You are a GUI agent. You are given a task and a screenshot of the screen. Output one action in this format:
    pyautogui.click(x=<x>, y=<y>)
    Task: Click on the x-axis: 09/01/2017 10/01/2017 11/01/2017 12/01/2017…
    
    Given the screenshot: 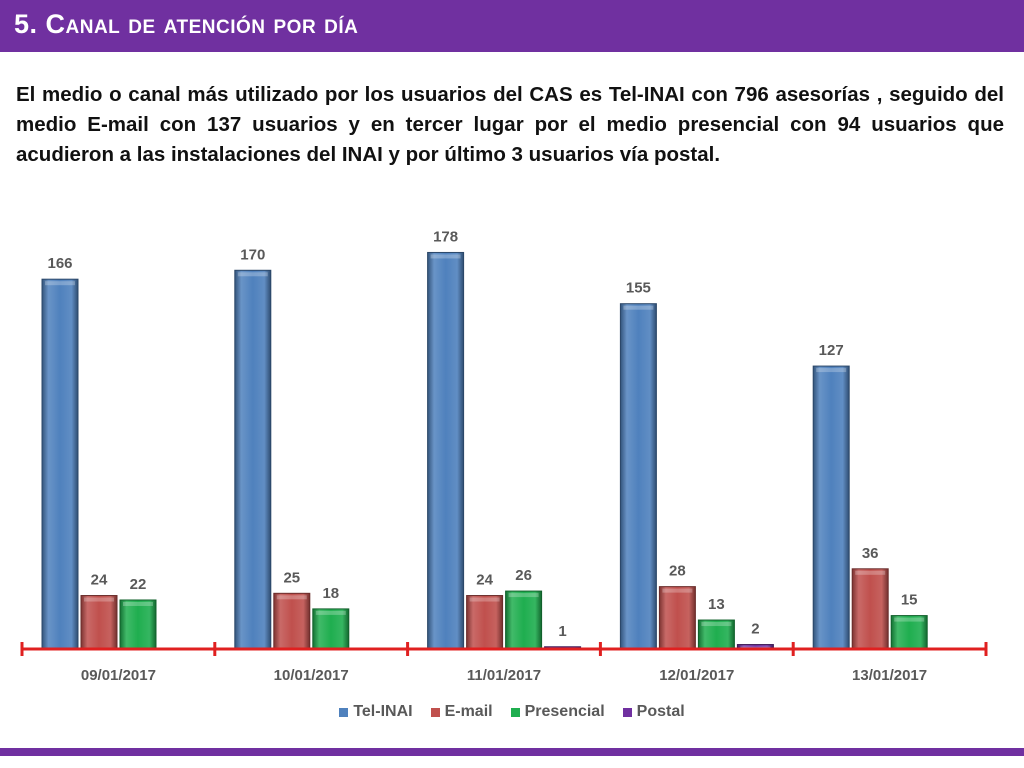 What is the action you would take?
    pyautogui.click(x=504, y=663)
    